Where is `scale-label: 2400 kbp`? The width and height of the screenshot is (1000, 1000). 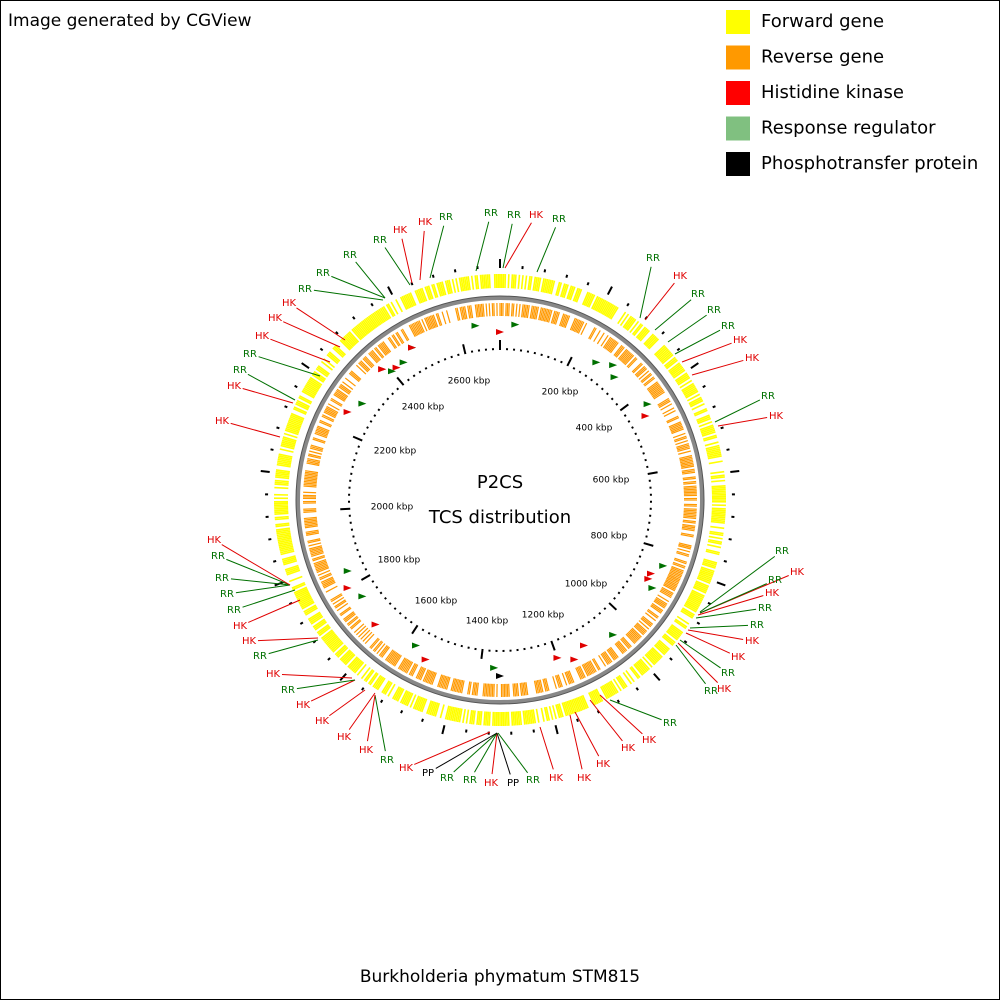
scale-label: 2400 kbp is located at coordinates (423, 408).